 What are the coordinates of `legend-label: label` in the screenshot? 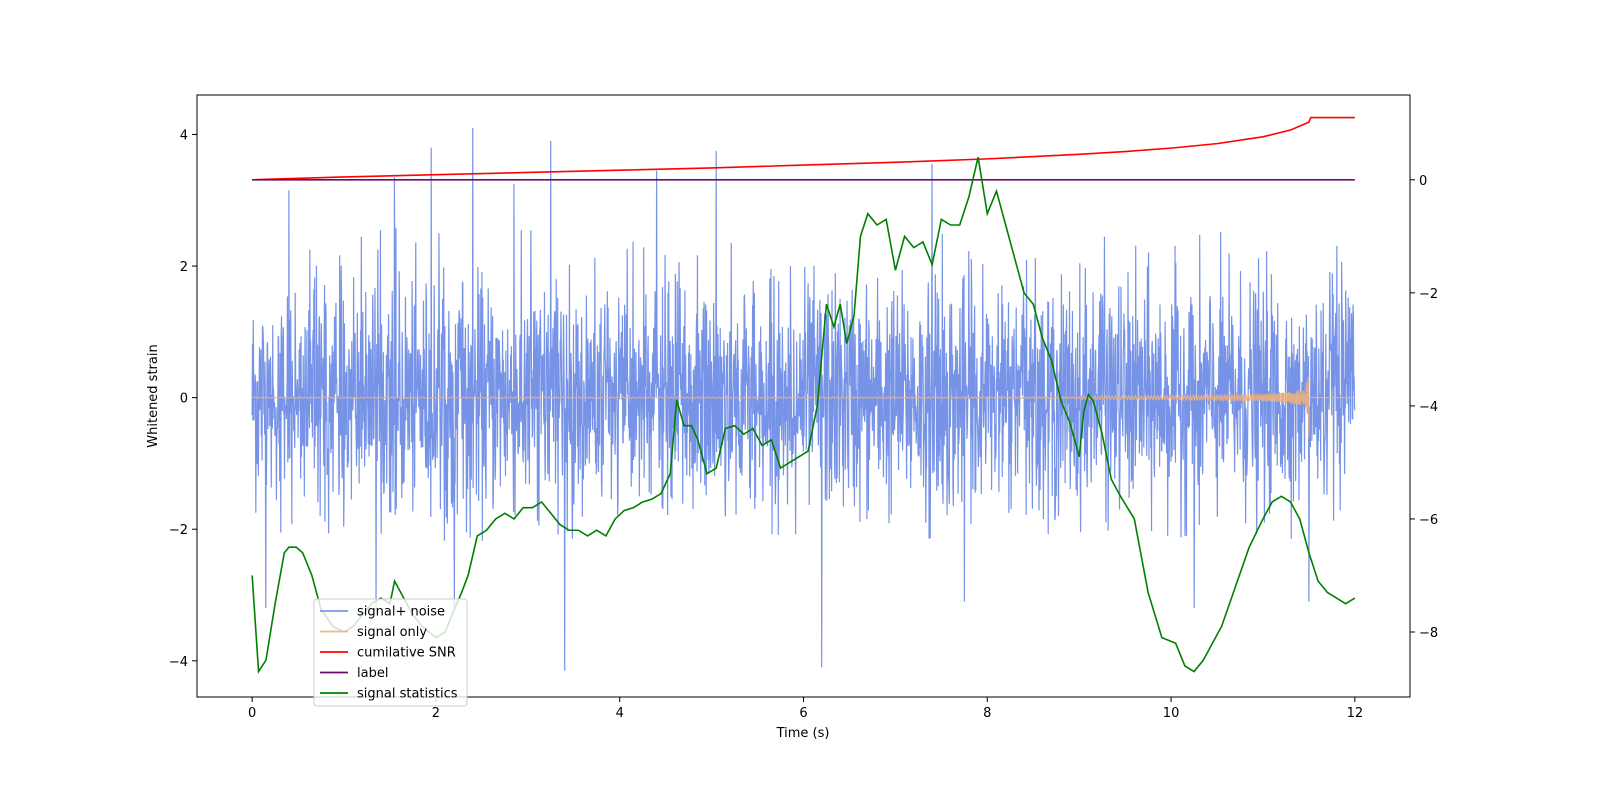 It's located at (372, 673).